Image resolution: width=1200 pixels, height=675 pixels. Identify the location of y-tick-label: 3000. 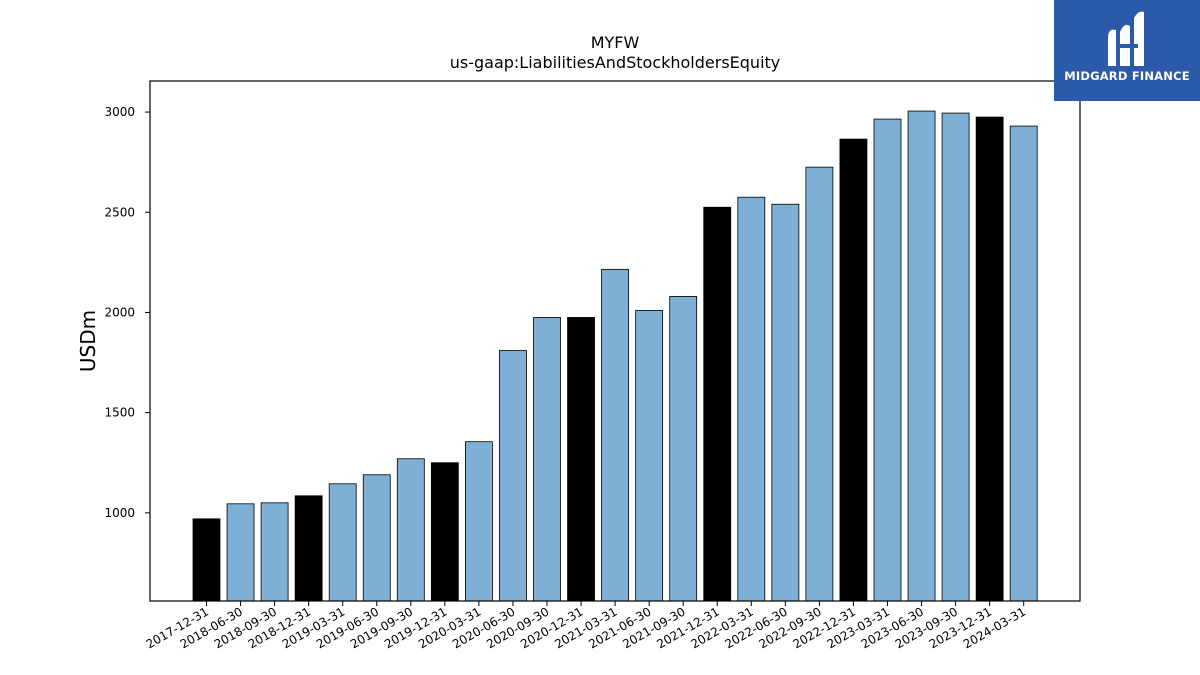
(119, 112).